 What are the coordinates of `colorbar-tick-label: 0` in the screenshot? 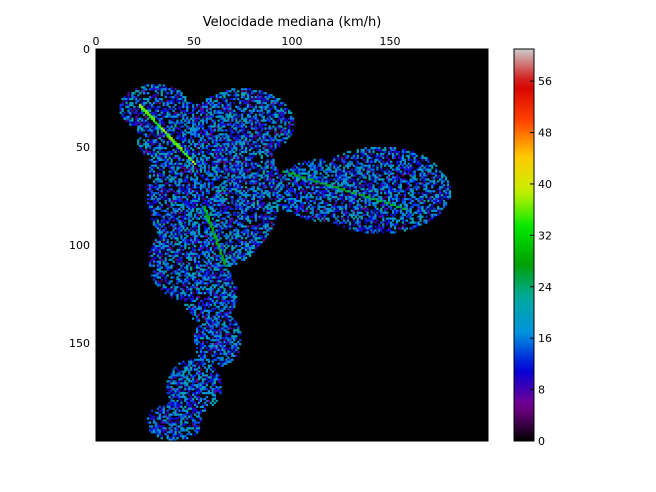 It's located at (541, 441).